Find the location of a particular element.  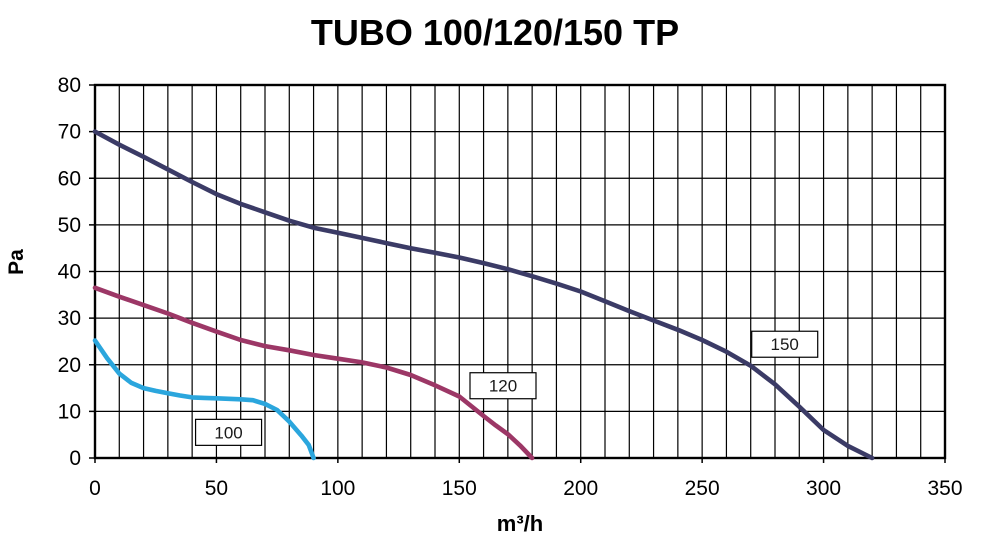

x-tick-label: 100 is located at coordinates (337, 488).